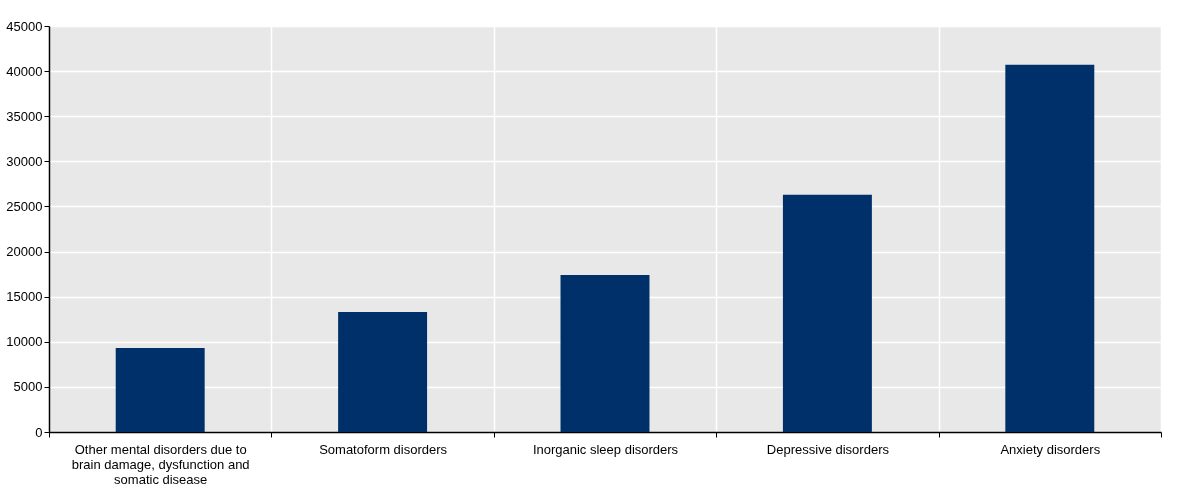 The width and height of the screenshot is (1190, 496). What do you see at coordinates (160, 464) in the screenshot?
I see `x-tick-label: Other mental disorders due to brain damage, dysfunction and somatic disease` at bounding box center [160, 464].